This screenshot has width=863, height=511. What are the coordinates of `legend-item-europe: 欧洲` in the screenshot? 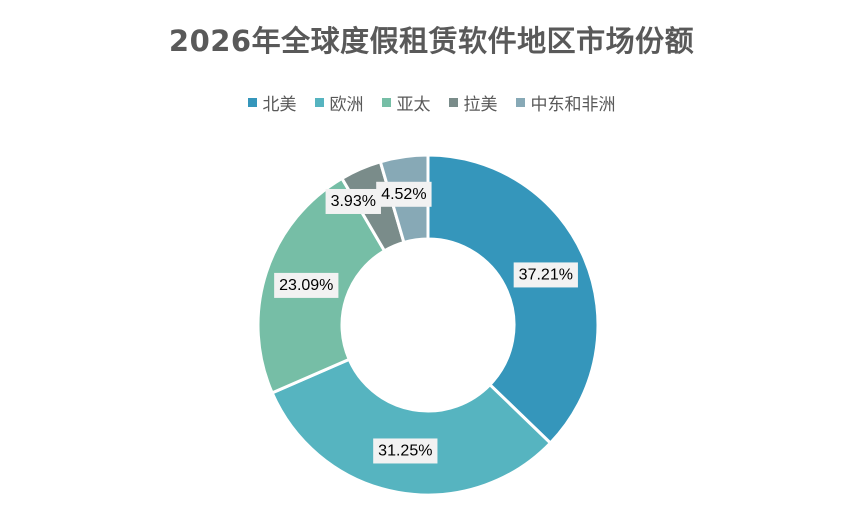 It's located at (339, 102).